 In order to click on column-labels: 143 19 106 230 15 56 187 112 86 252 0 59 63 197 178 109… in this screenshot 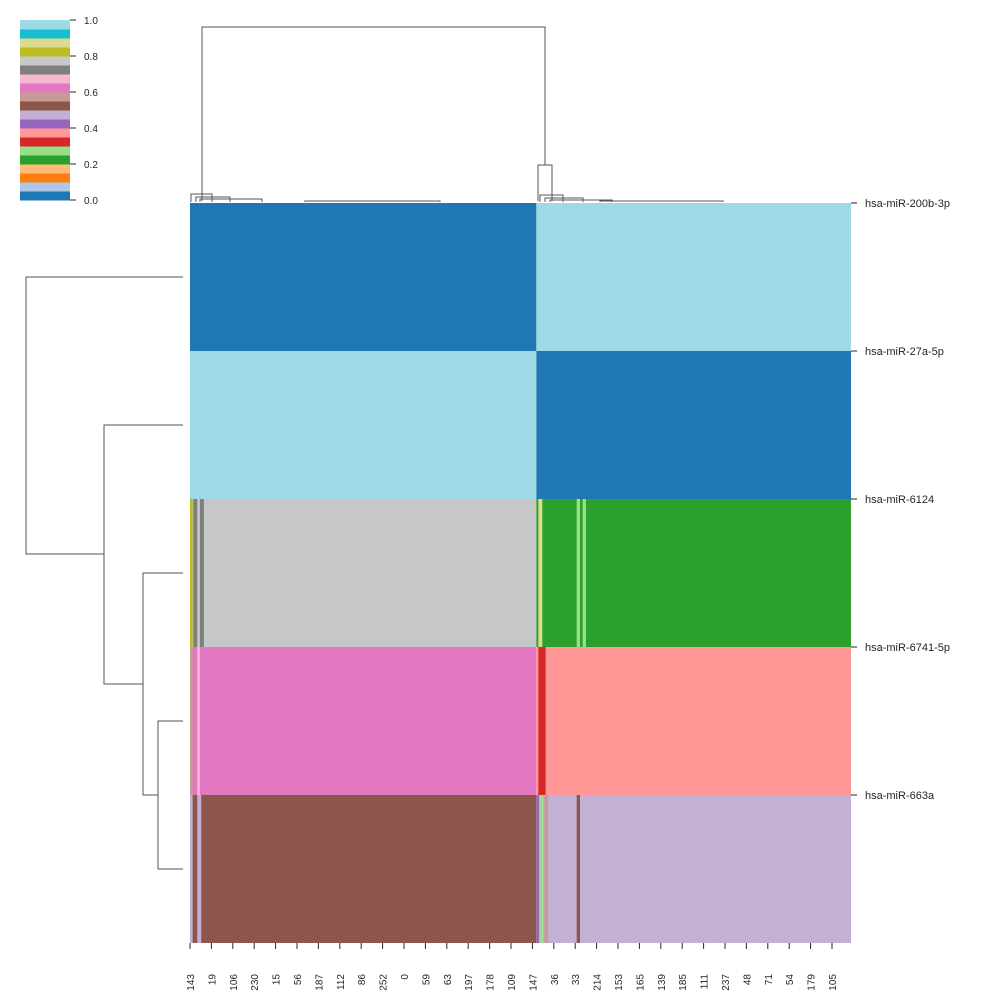, I will do `click(512, 967)`.